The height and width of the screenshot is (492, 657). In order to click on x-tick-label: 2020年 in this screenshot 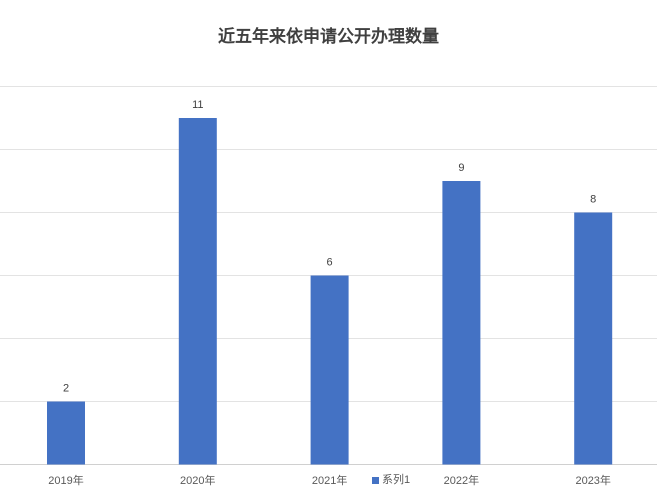, I will do `click(197, 480)`.